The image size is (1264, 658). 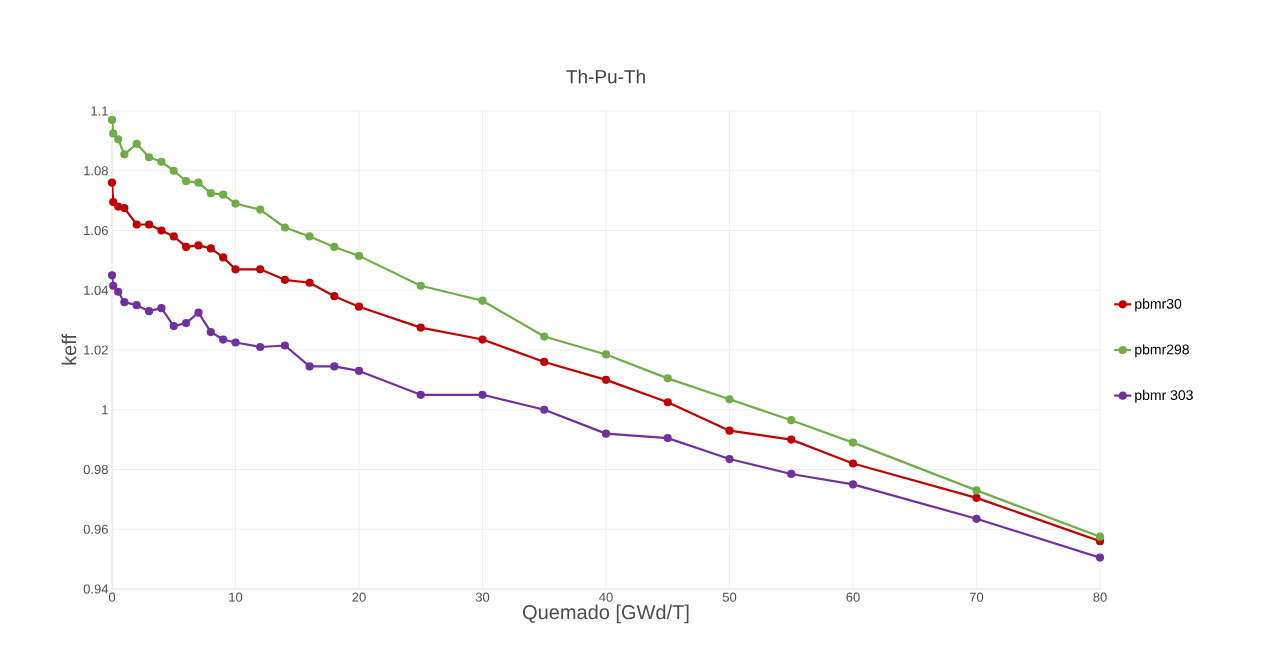 What do you see at coordinates (606, 597) in the screenshot?
I see `x-tick-label: 40` at bounding box center [606, 597].